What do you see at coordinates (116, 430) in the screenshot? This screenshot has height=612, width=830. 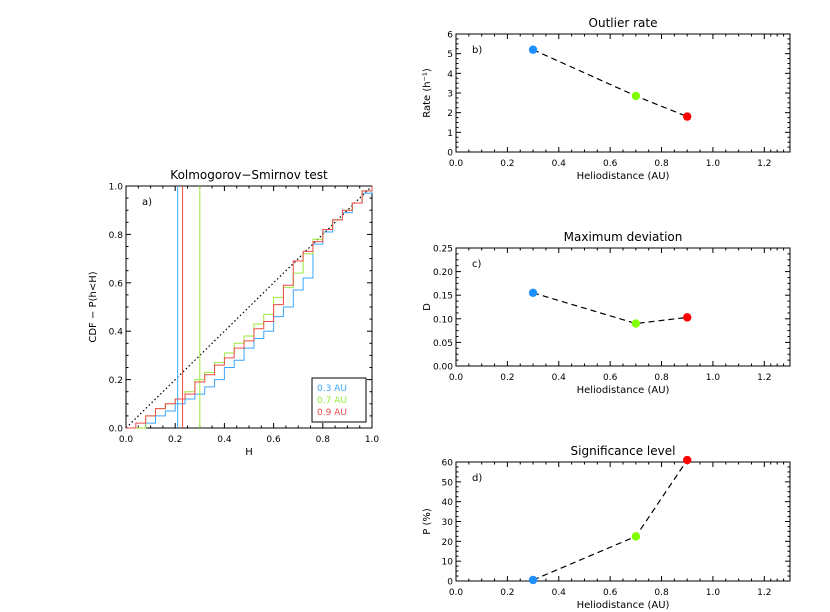 I see `y-tick-label: 0.0` at bounding box center [116, 430].